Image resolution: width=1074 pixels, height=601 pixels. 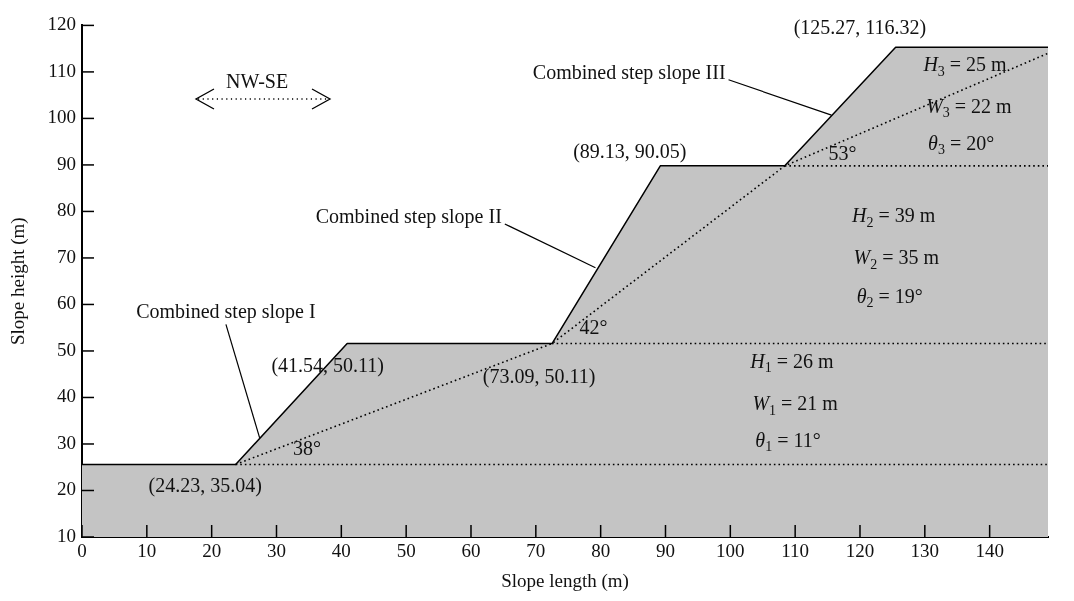 What do you see at coordinates (226, 311) in the screenshot?
I see `annotation: Combined step slope I` at bounding box center [226, 311].